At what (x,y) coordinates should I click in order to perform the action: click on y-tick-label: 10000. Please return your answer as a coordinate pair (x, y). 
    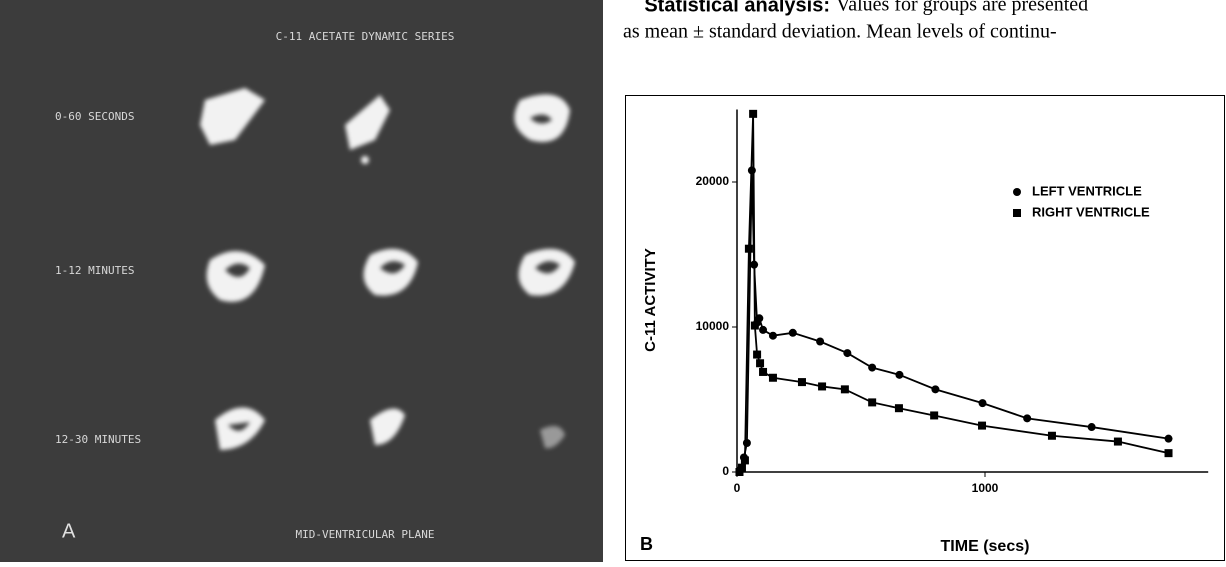
    Looking at the image, I should click on (713, 326).